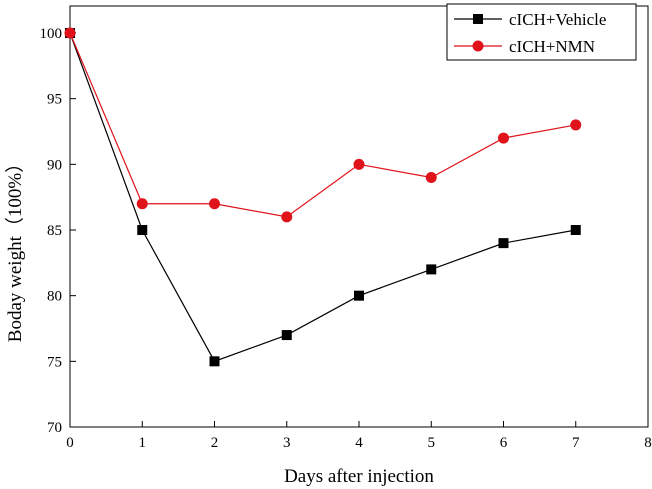 The height and width of the screenshot is (489, 652). Describe the element at coordinates (54, 362) in the screenshot. I see `y-tick-label: 75` at that location.